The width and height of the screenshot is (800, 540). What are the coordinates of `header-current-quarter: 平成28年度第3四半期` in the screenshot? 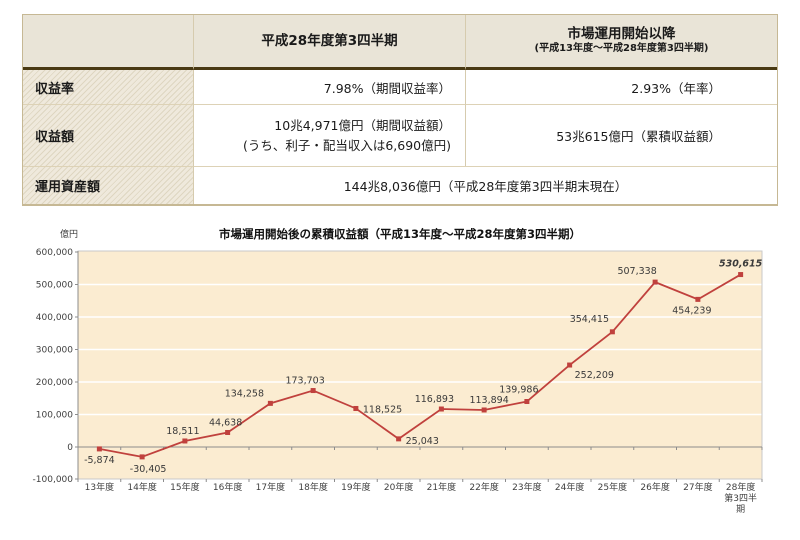 It's located at (329, 42).